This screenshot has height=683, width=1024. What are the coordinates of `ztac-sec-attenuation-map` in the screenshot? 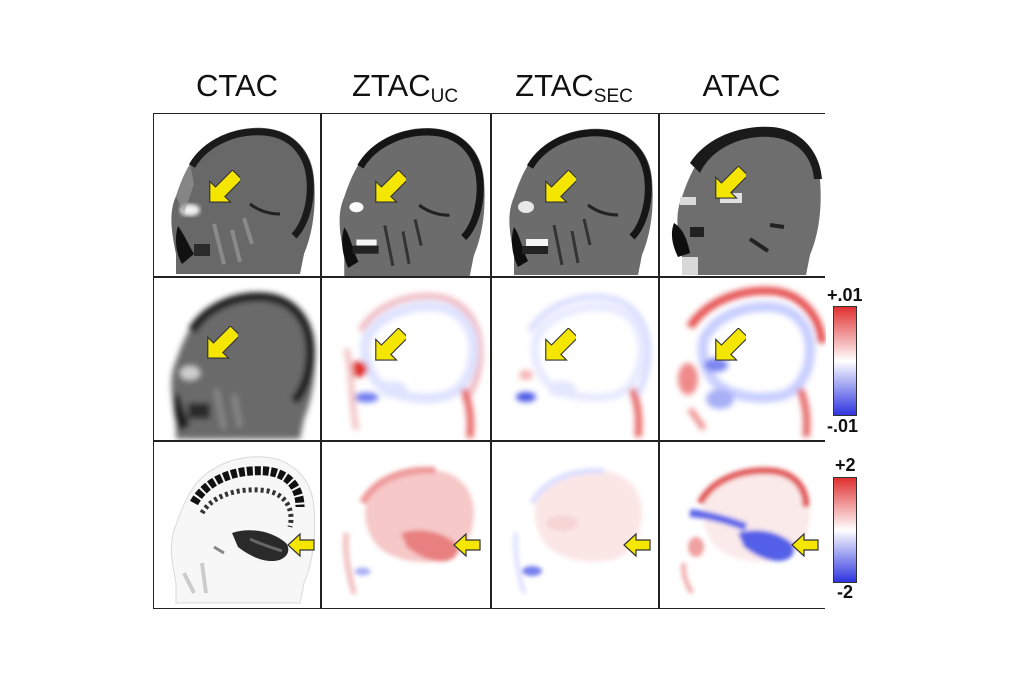 It's located at (575, 195).